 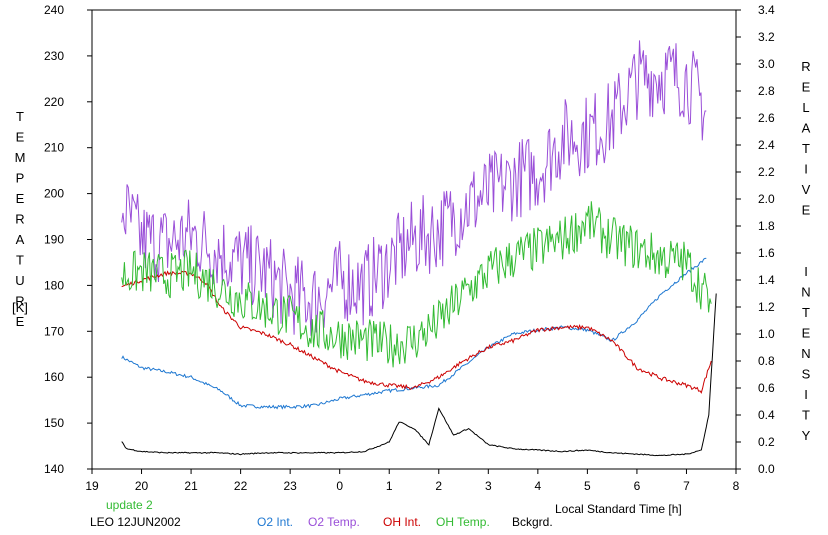 I want to click on y-axis-left-unit: [K], so click(x=20, y=307).